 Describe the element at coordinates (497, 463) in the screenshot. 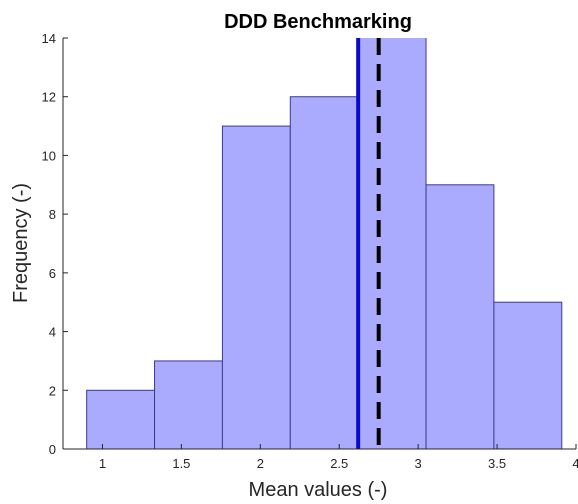

I see `x-tick-label: 3.5` at that location.